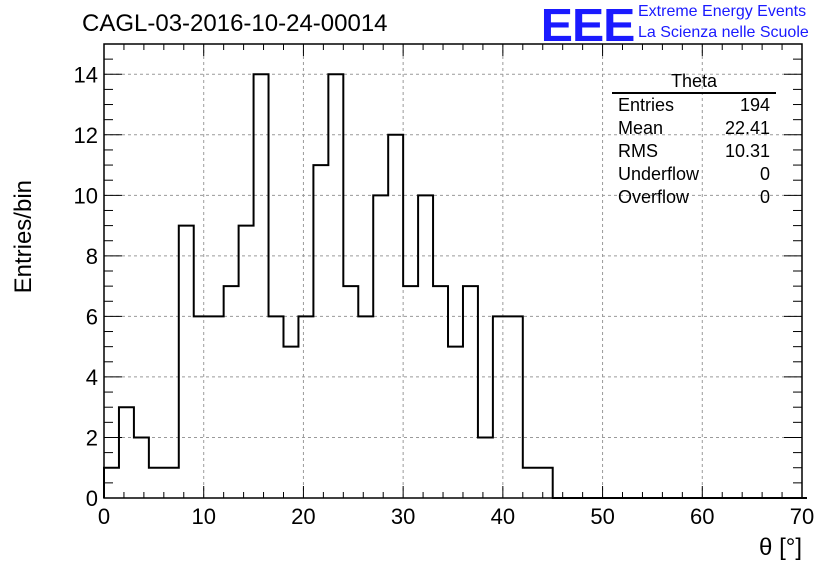 The image size is (836, 572). Describe the element at coordinates (747, 151) in the screenshot. I see `stats-value: 10.31` at that location.